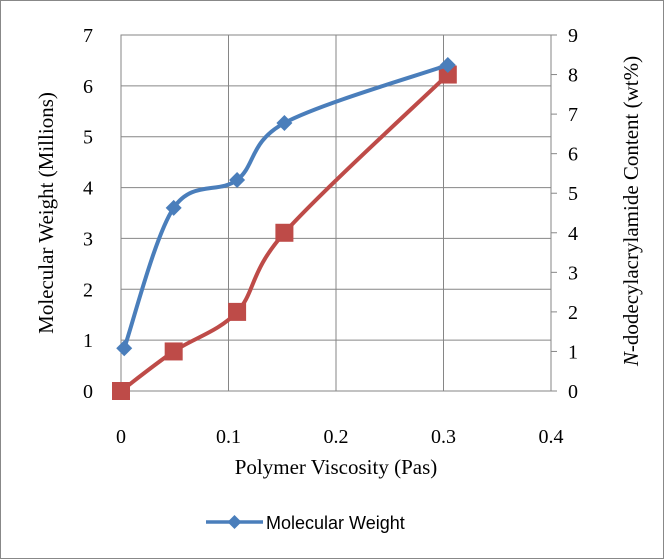 Image resolution: width=664 pixels, height=559 pixels. I want to click on x-tick-label: 0, so click(121, 437).